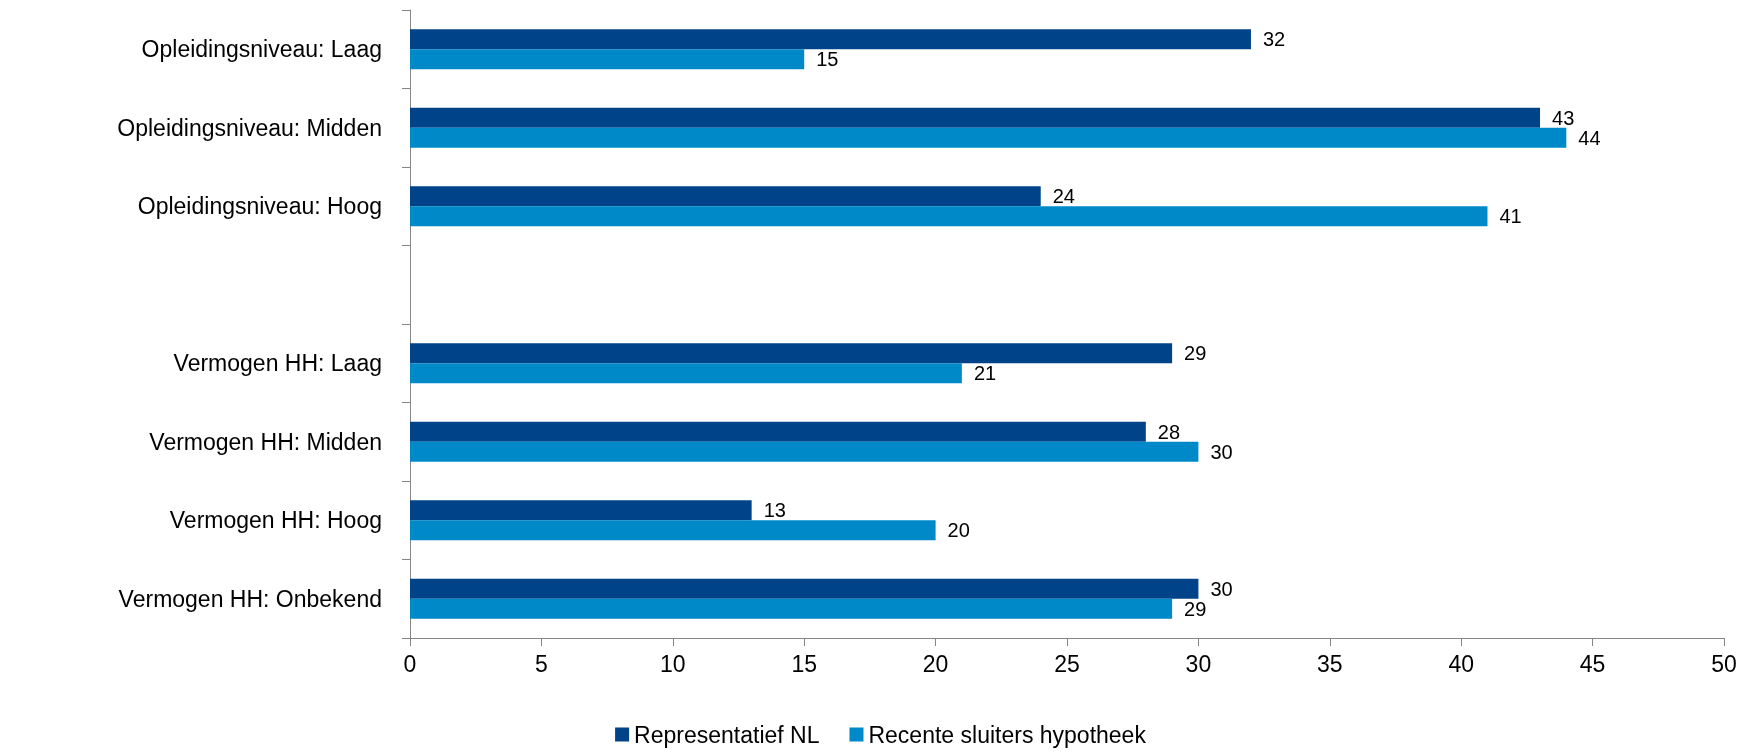 The width and height of the screenshot is (1761, 753). I want to click on legend-label: Recente sluiters hypotheek, so click(1007, 734).